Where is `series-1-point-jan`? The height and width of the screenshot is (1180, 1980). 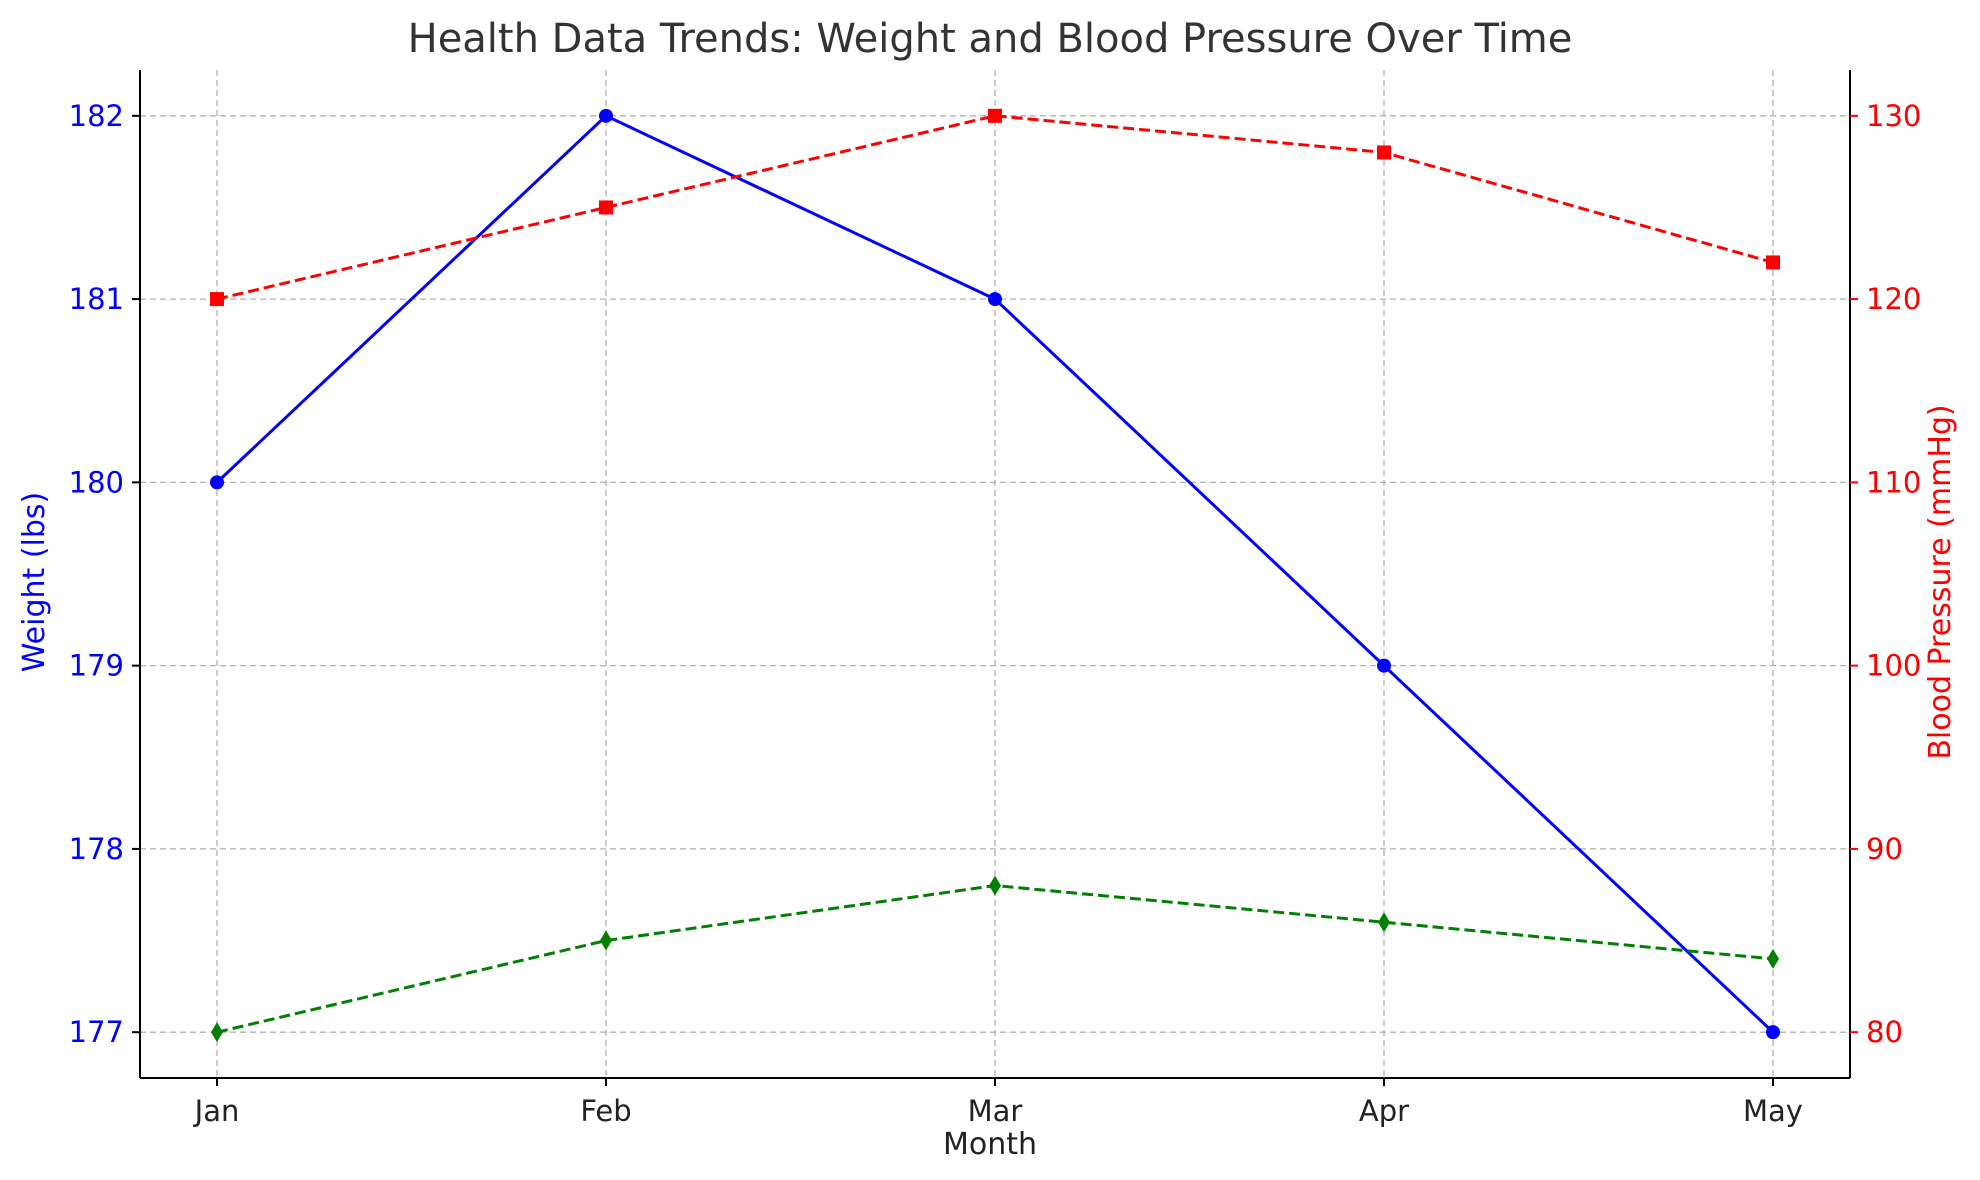 series-1-point-jan is located at coordinates (217, 482).